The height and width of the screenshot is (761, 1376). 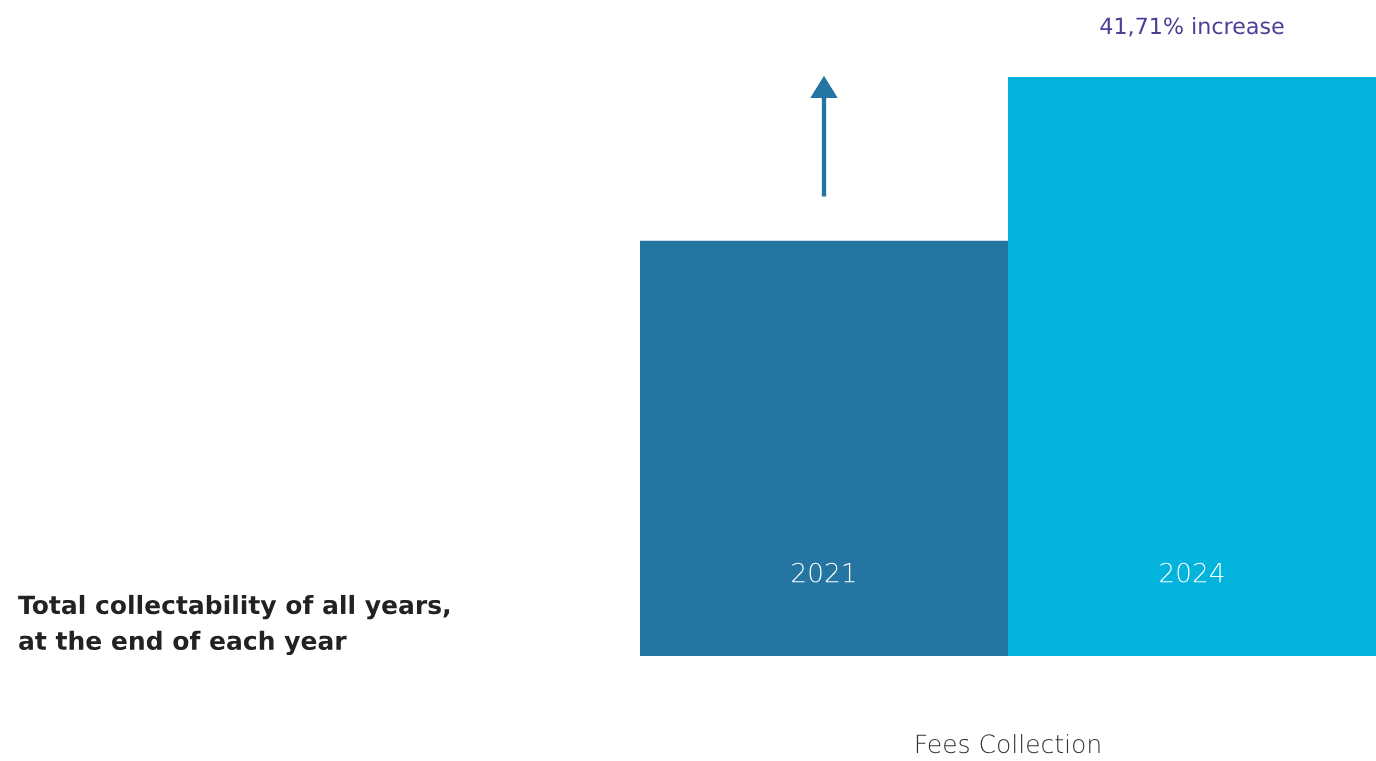 What do you see at coordinates (234, 625) in the screenshot?
I see `text: Total collectability of all years, at the end of each year` at bounding box center [234, 625].